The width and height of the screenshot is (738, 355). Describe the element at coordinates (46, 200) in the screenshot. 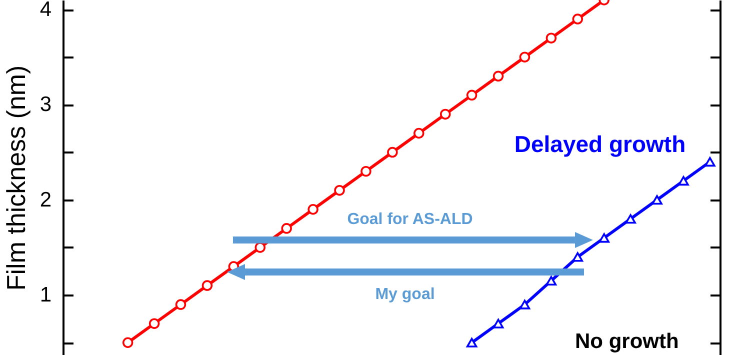

I see `y-tick-label: 2` at that location.